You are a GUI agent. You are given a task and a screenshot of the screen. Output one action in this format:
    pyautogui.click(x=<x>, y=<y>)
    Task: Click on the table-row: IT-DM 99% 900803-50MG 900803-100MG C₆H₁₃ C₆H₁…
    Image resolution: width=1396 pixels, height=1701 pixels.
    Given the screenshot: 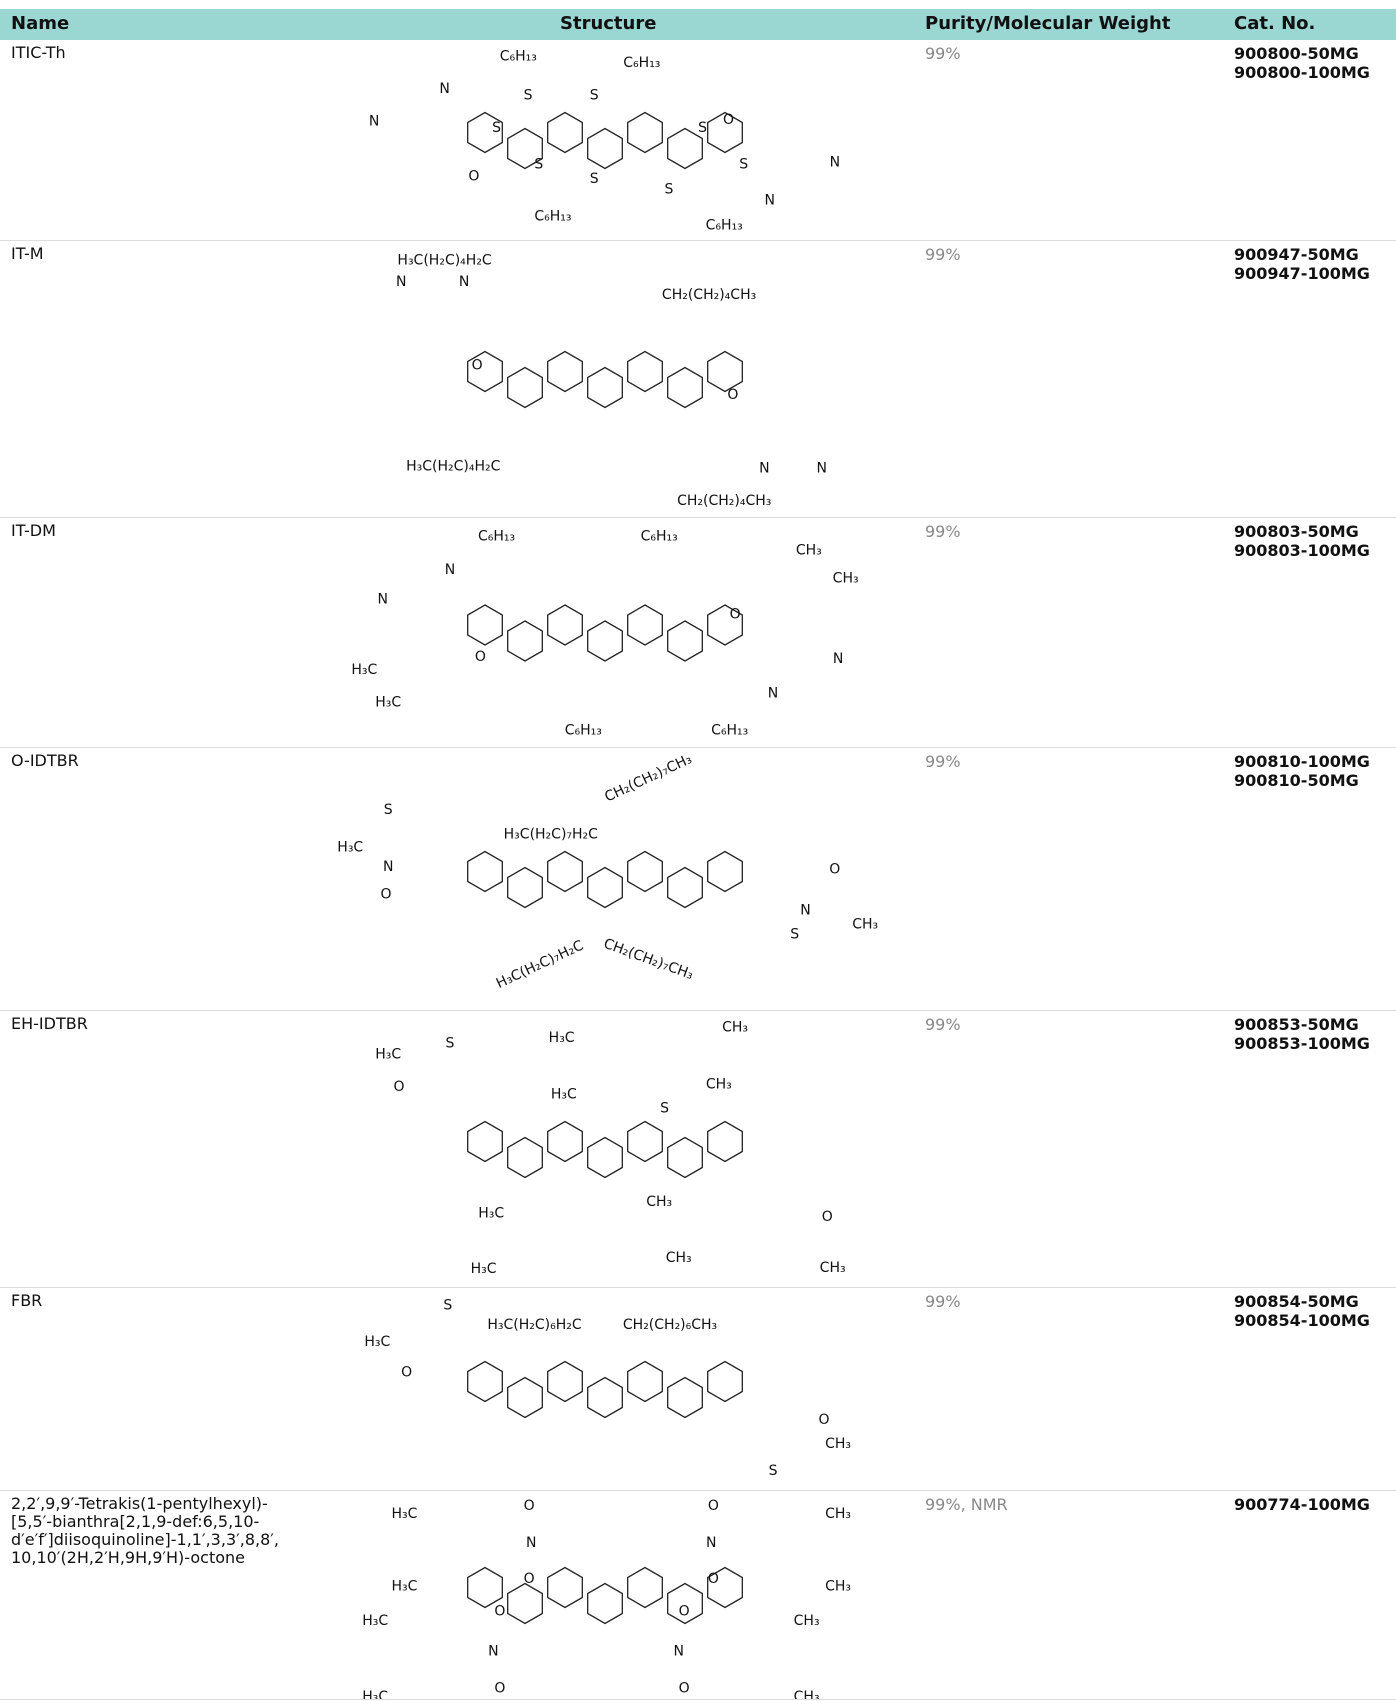 What is the action you would take?
    pyautogui.click(x=698, y=633)
    